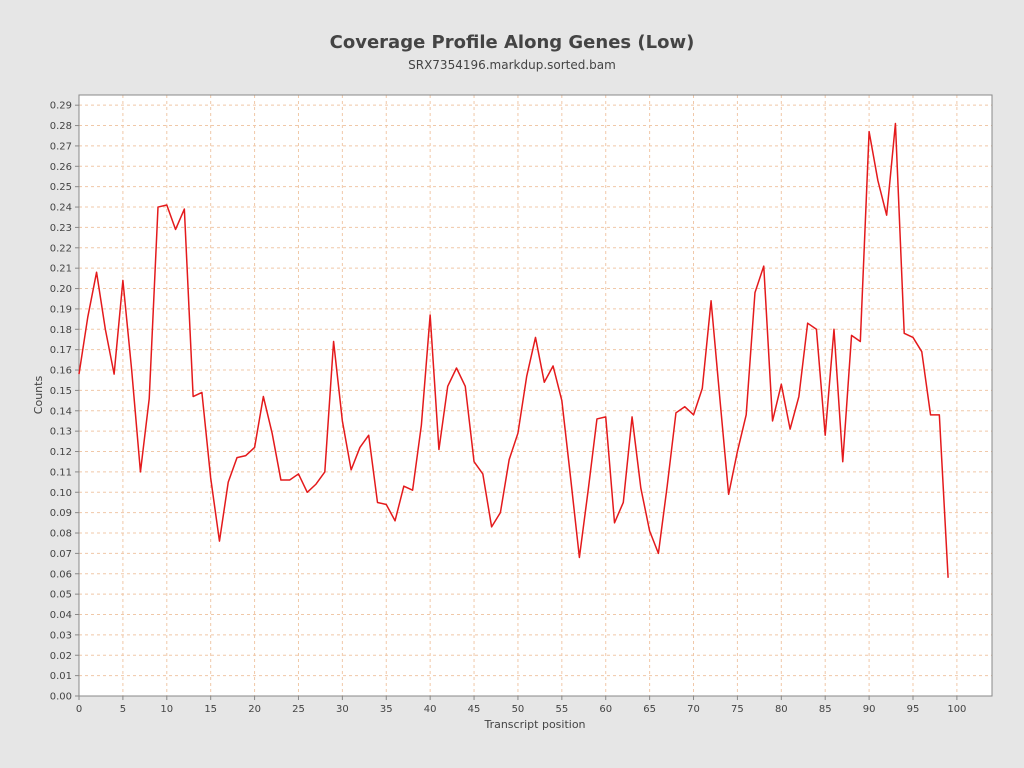 This screenshot has width=1024, height=768. I want to click on y-tick-label: 0.24, so click(61, 208).